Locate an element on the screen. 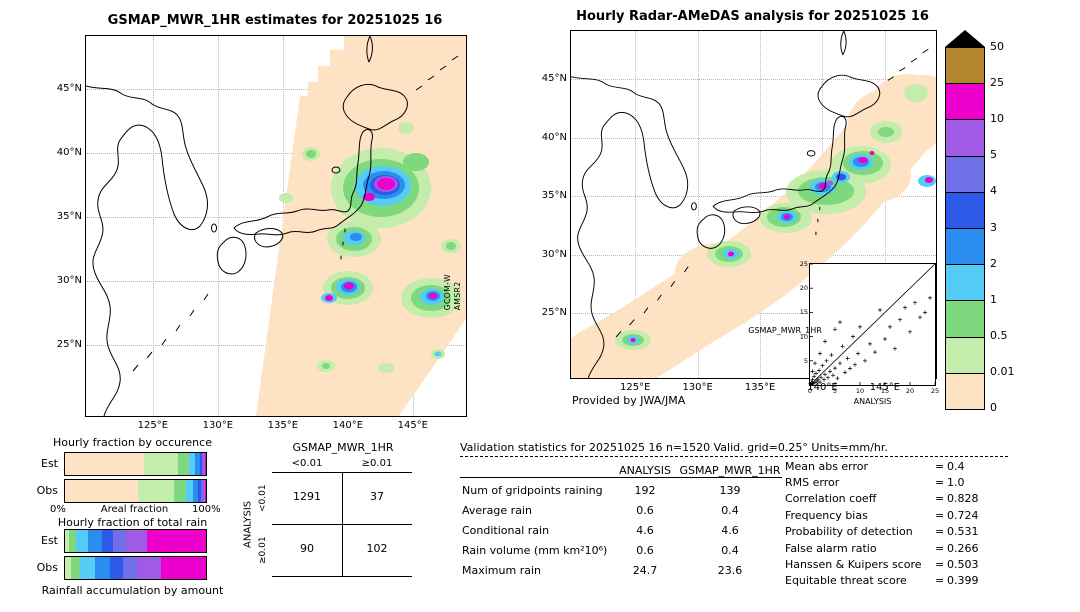  contingency-row-label-lt: <0.01 is located at coordinates (263, 498).